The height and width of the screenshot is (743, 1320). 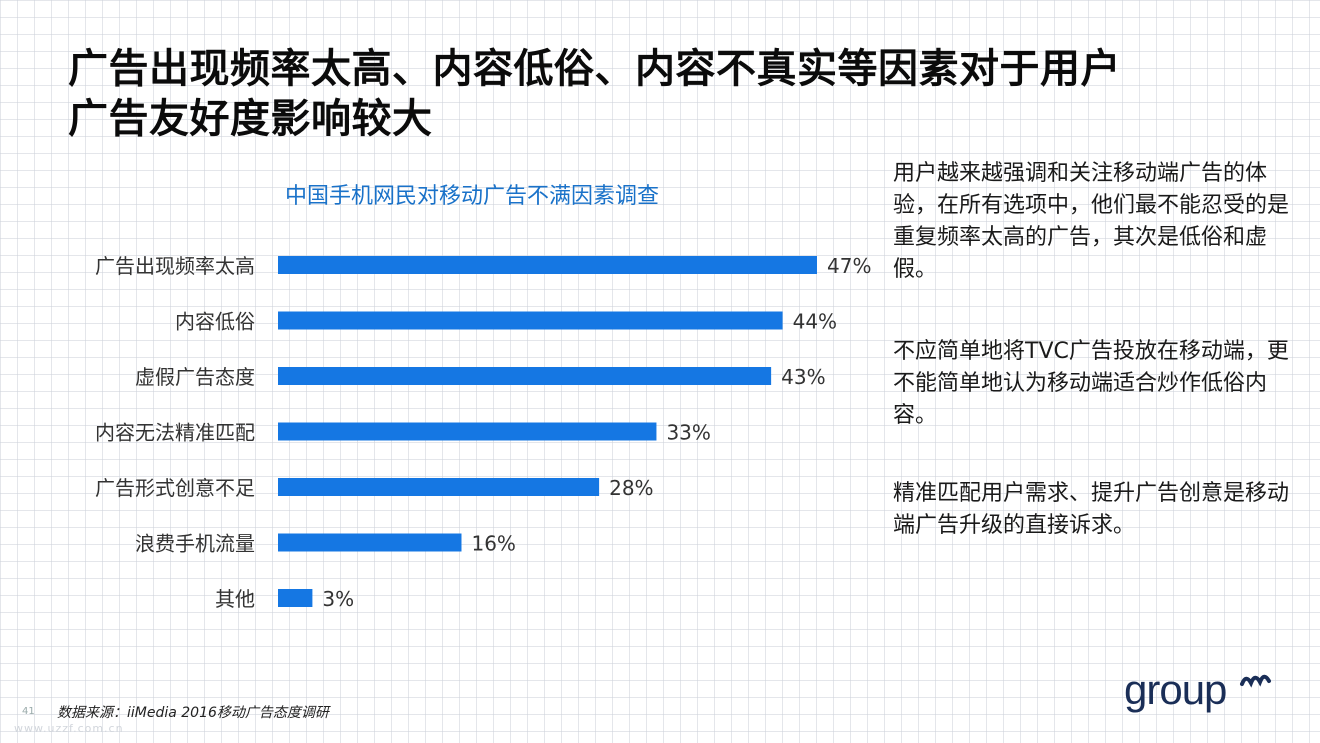 I want to click on value-label: 28%, so click(x=631, y=488).